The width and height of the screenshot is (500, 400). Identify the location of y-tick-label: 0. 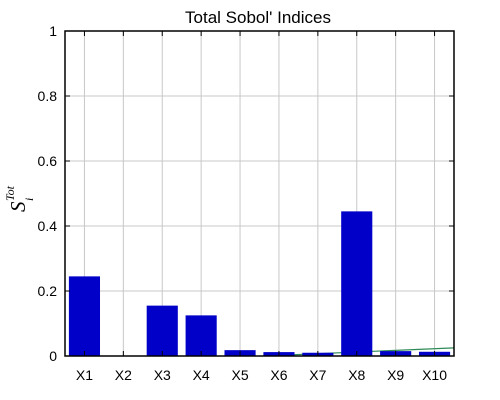
(53, 356).